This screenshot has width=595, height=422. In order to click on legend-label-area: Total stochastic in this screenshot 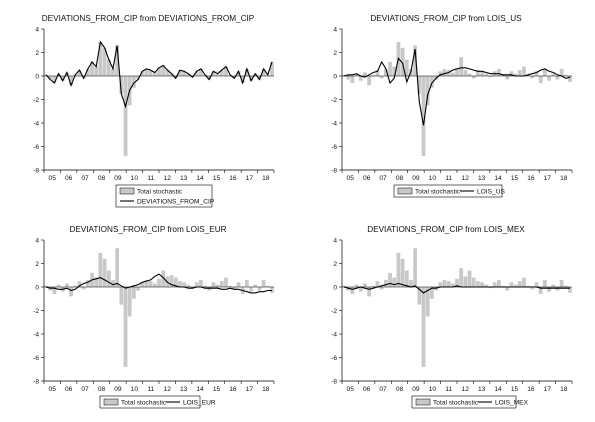, I will do `click(160, 192)`.